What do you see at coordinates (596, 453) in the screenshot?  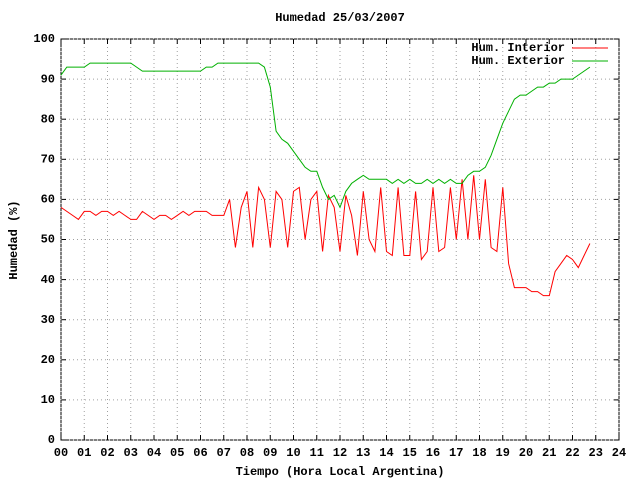 I see `x-tick-label: 23` at bounding box center [596, 453].